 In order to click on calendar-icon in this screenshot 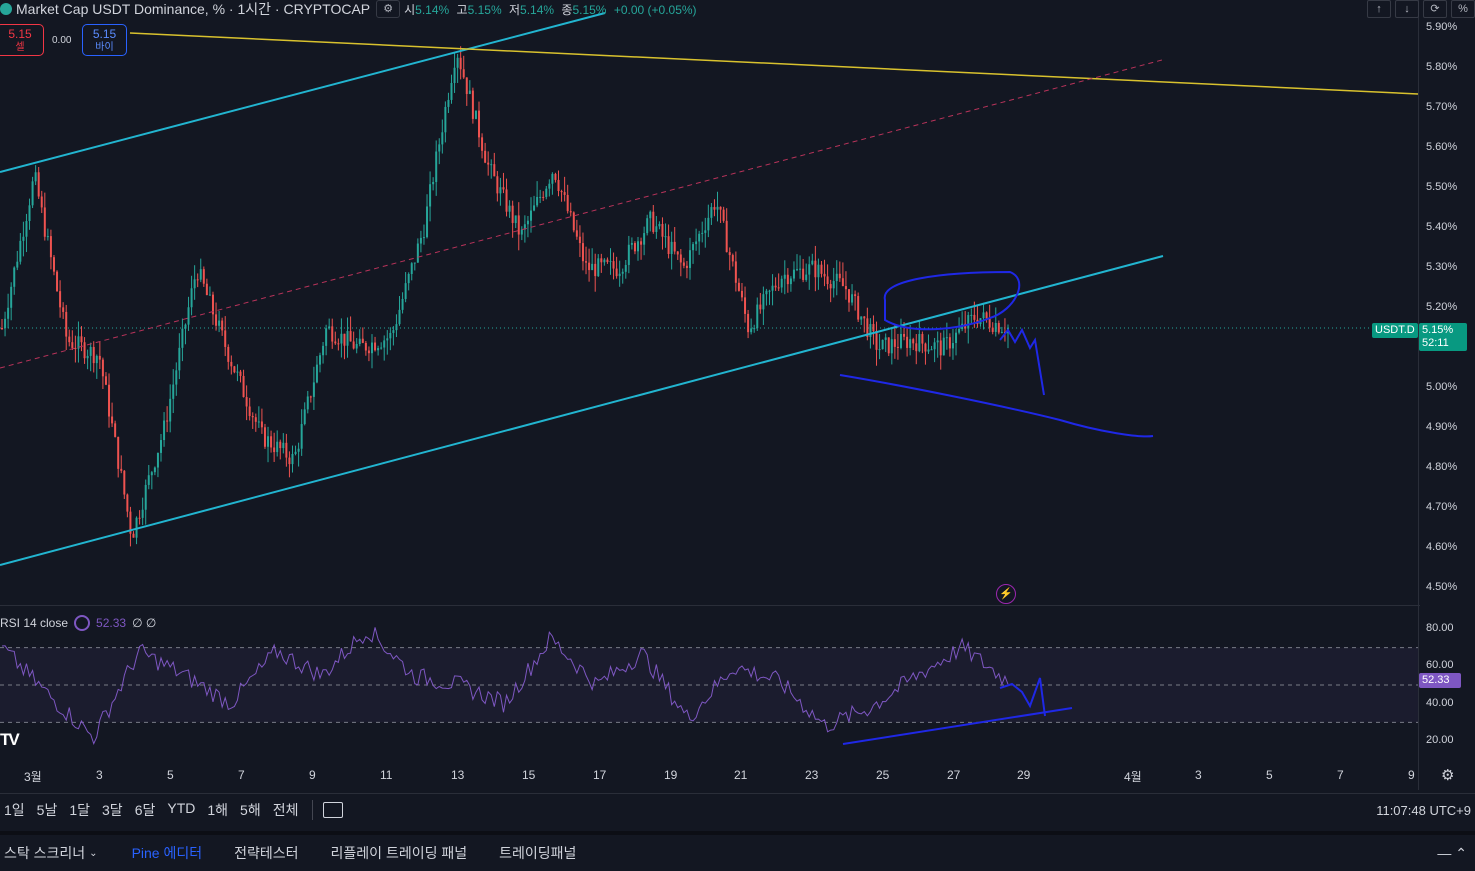, I will do `click(333, 810)`.